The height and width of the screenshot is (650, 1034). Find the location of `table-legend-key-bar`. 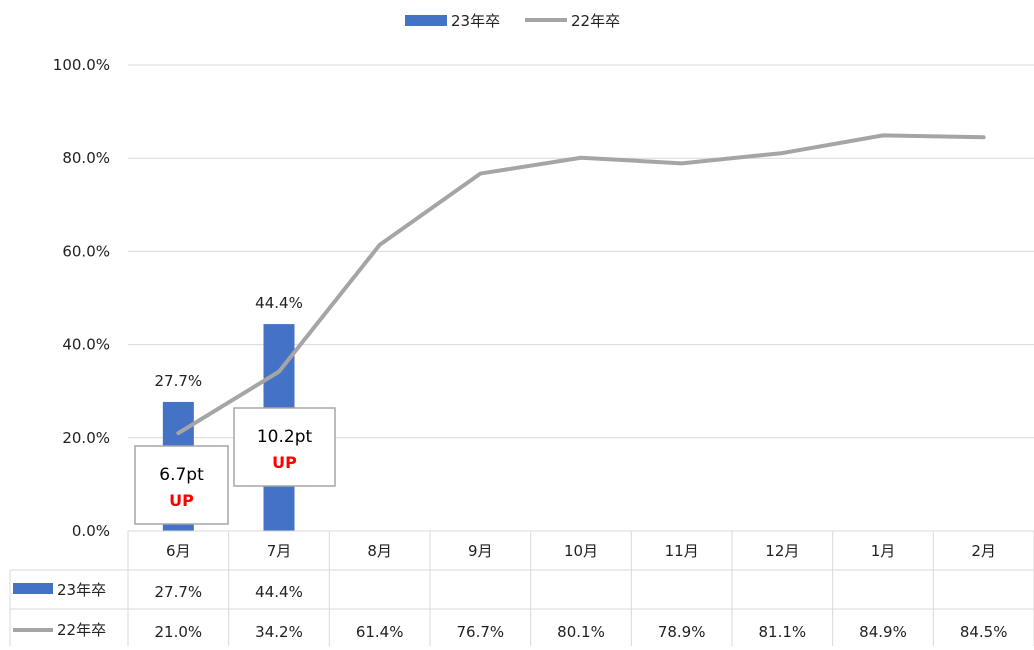

table-legend-key-bar is located at coordinates (33, 588).